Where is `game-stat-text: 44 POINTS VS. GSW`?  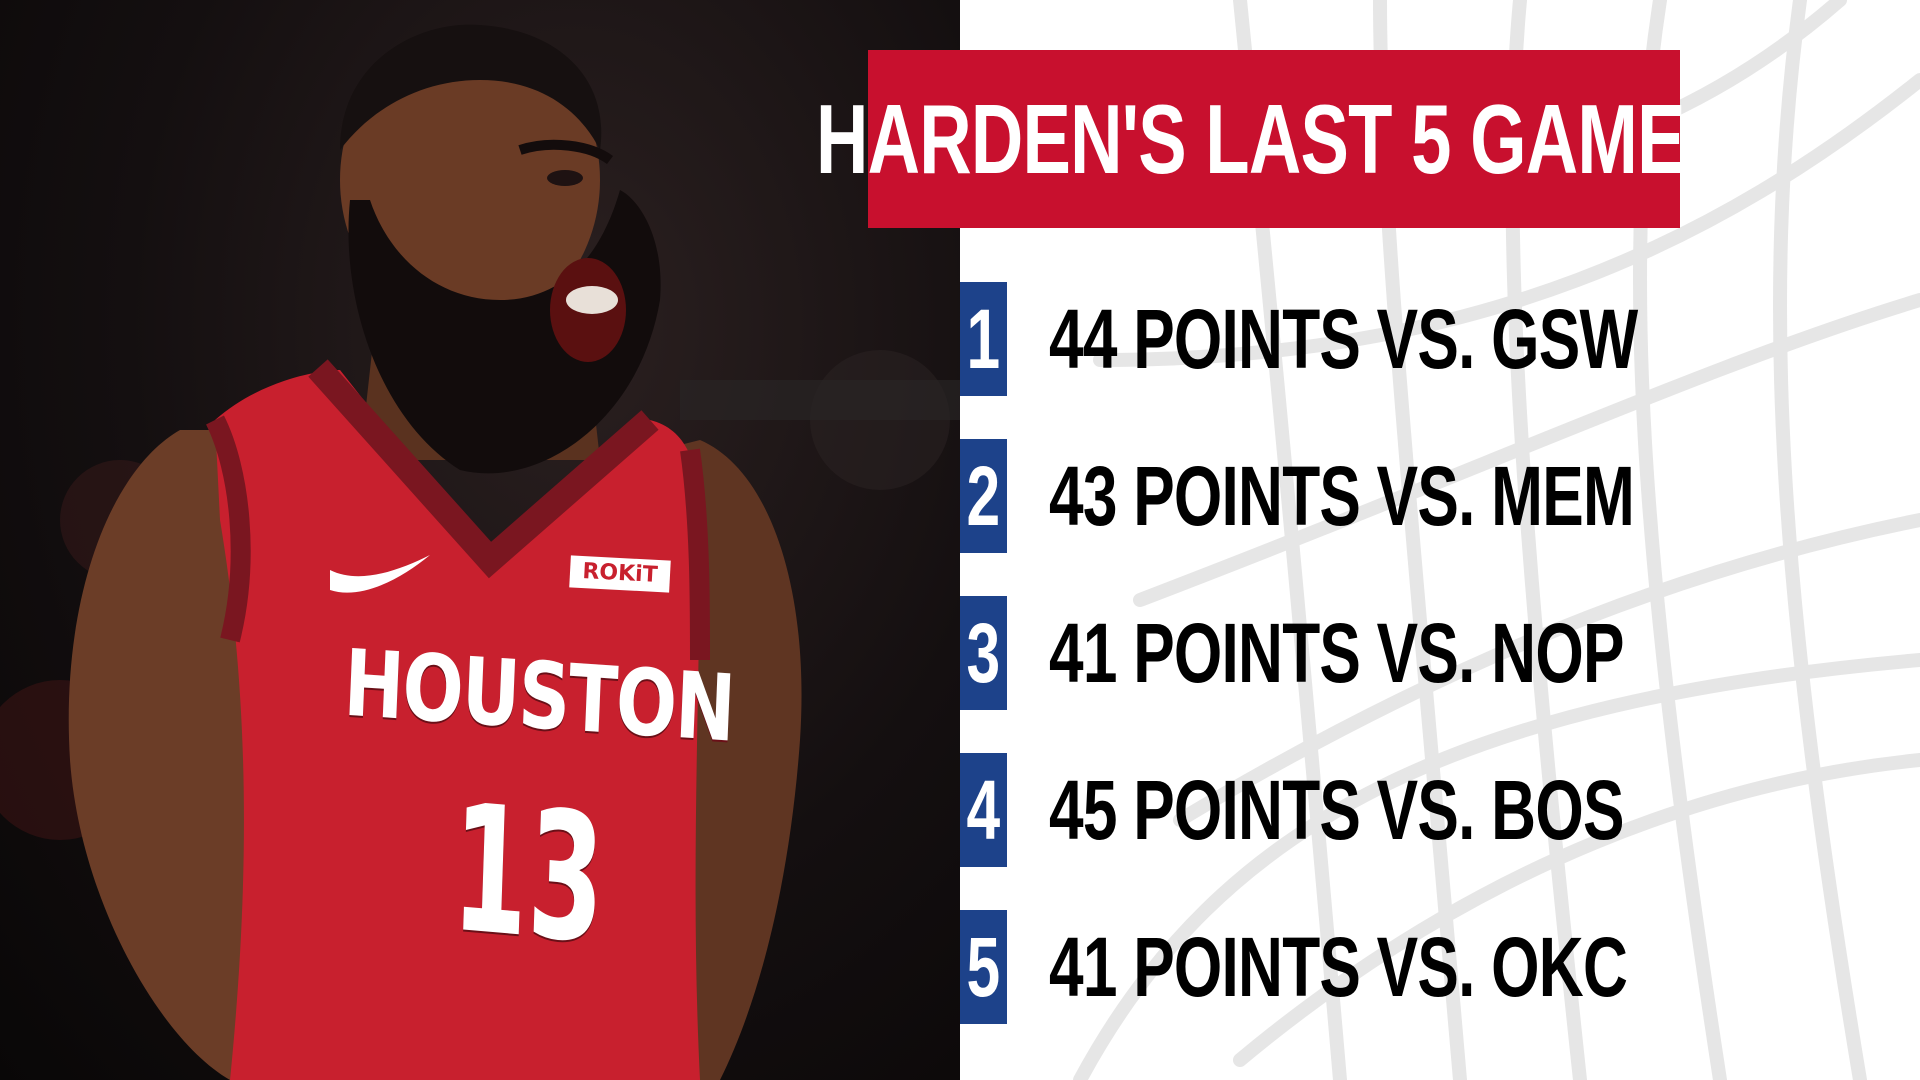
game-stat-text: 44 POINTS VS. GSW is located at coordinates (1343, 338).